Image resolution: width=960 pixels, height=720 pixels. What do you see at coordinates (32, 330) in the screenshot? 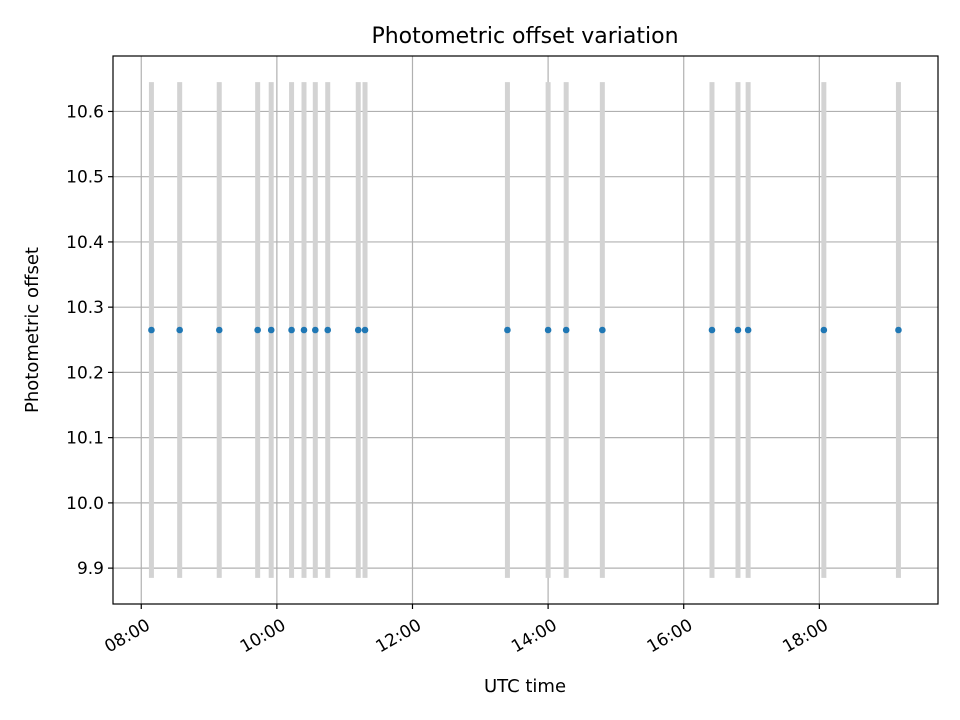
I see `y-axis-label: Photometric offset` at bounding box center [32, 330].